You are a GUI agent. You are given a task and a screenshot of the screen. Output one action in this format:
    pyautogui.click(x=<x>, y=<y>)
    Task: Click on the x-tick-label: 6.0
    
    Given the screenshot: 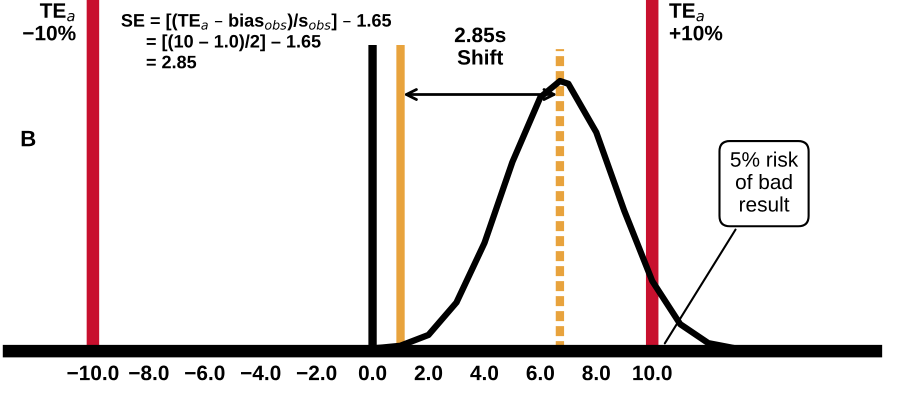 What is the action you would take?
    pyautogui.click(x=540, y=373)
    